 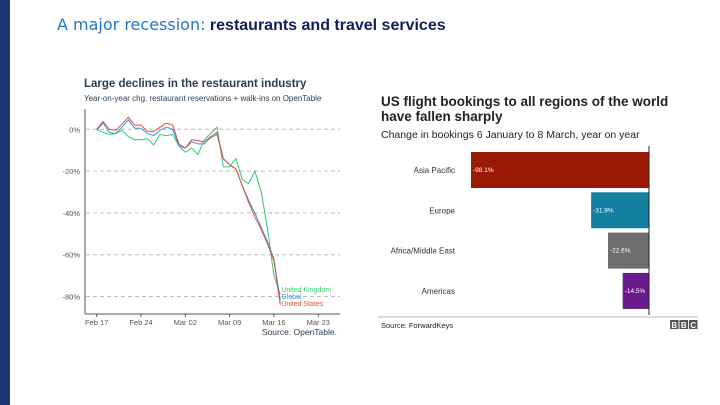 What do you see at coordinates (71, 213) in the screenshot?
I see `y-tick-label: -40%` at bounding box center [71, 213].